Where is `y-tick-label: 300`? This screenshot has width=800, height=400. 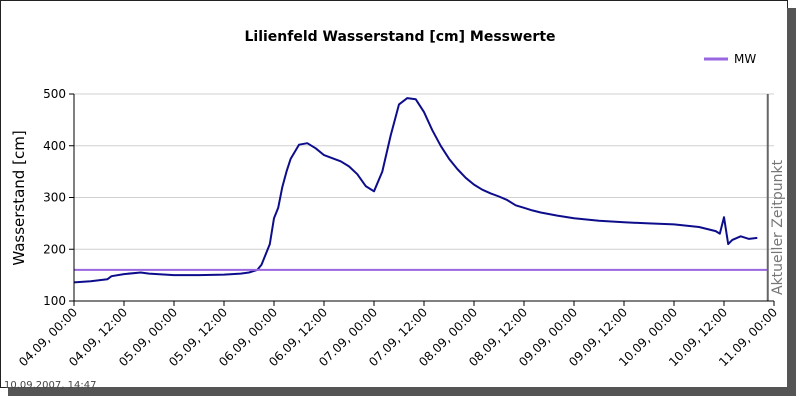 y-tick-label: 300 is located at coordinates (54, 198).